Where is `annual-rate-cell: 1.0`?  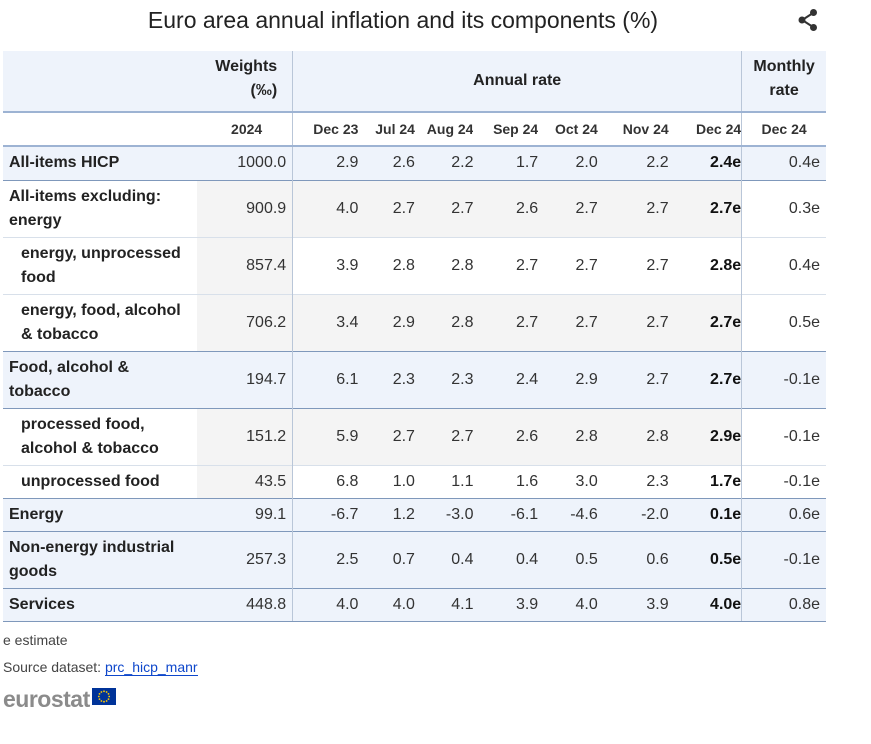
annual-rate-cell: 1.0 is located at coordinates (386, 481).